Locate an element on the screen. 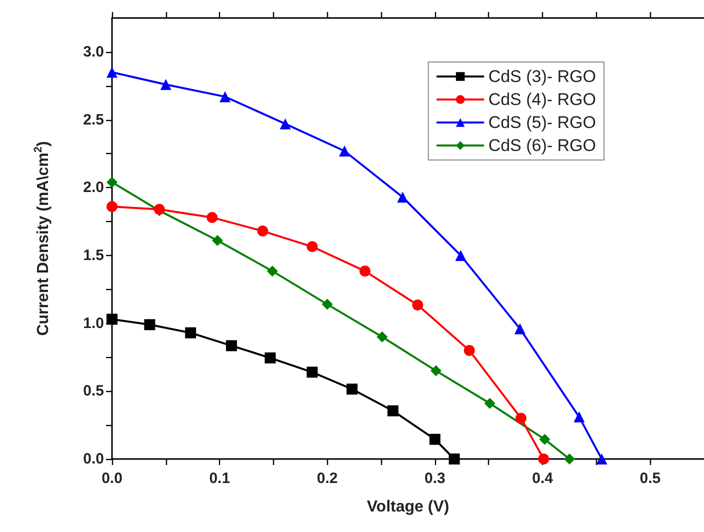 This screenshot has width=704, height=532. x-axis-title: Voltage (V) is located at coordinates (408, 507).